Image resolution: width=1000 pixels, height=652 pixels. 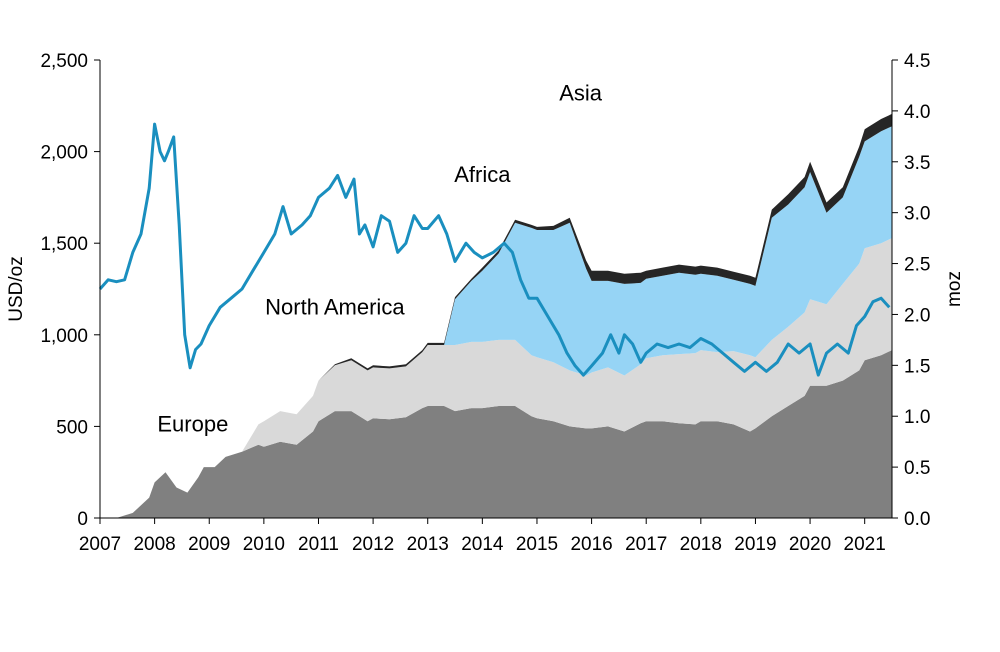 I want to click on label-asia: Asia, so click(x=581, y=93).